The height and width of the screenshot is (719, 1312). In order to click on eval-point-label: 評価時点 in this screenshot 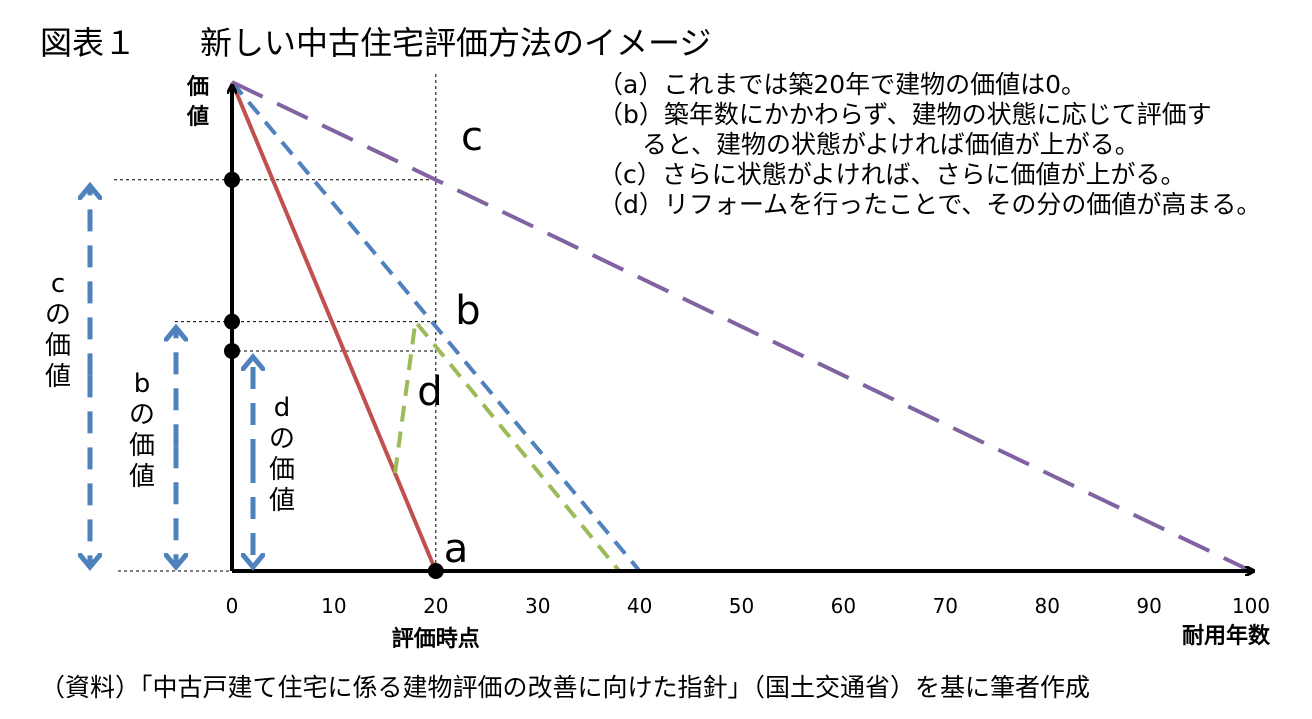, I will do `click(436, 639)`.